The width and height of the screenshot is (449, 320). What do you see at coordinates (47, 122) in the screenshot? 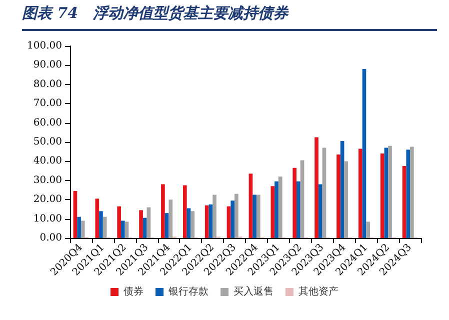
I see `y-tick-label: 60.00` at bounding box center [47, 122].